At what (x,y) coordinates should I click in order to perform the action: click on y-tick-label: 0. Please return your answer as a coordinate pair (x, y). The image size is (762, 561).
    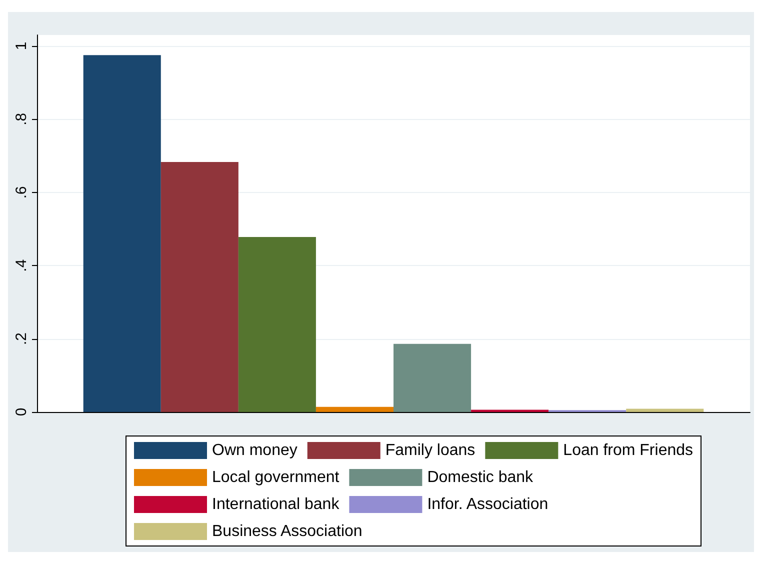
    Looking at the image, I should click on (21, 412).